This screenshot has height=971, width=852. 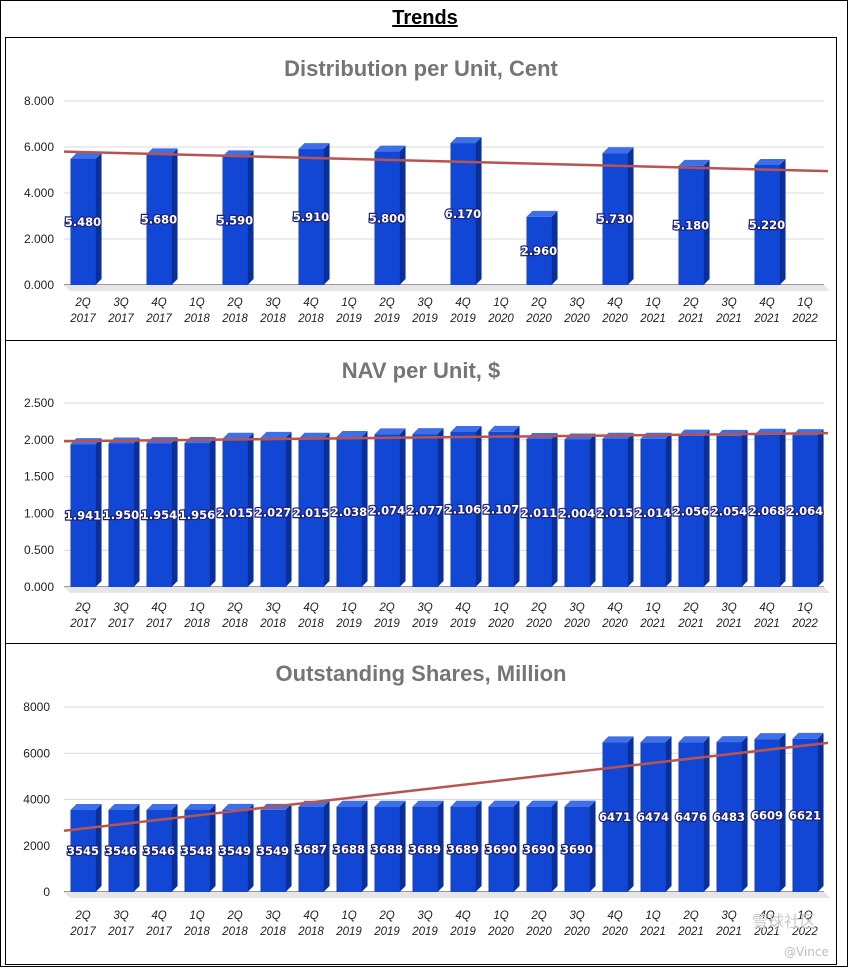 What do you see at coordinates (767, 225) in the screenshot?
I see `data-label: 5.220` at bounding box center [767, 225].